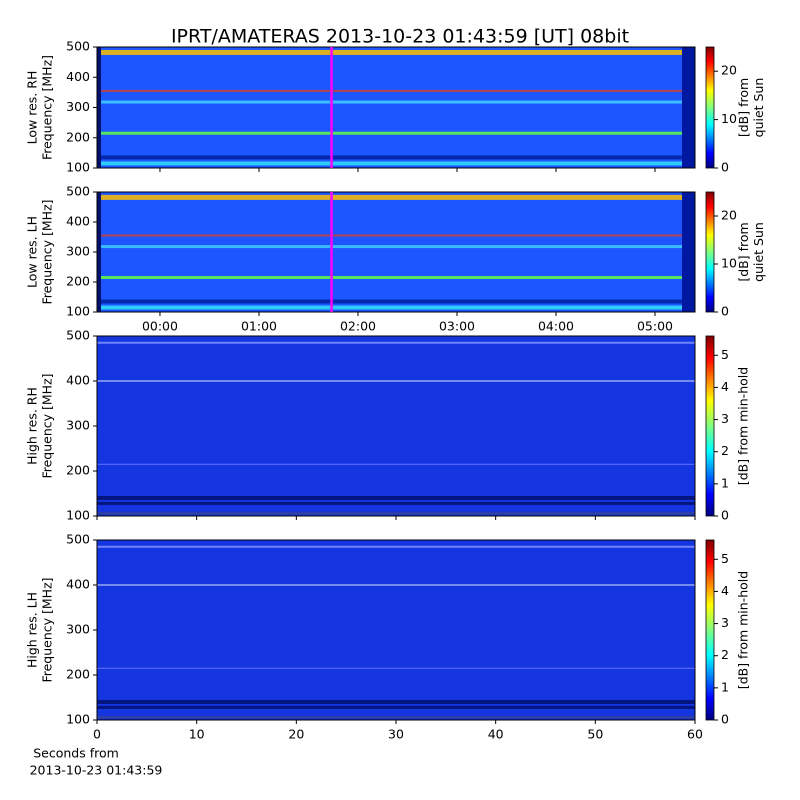  What do you see at coordinates (32, 630) in the screenshot?
I see `y-axis-label: High res. LH` at bounding box center [32, 630].